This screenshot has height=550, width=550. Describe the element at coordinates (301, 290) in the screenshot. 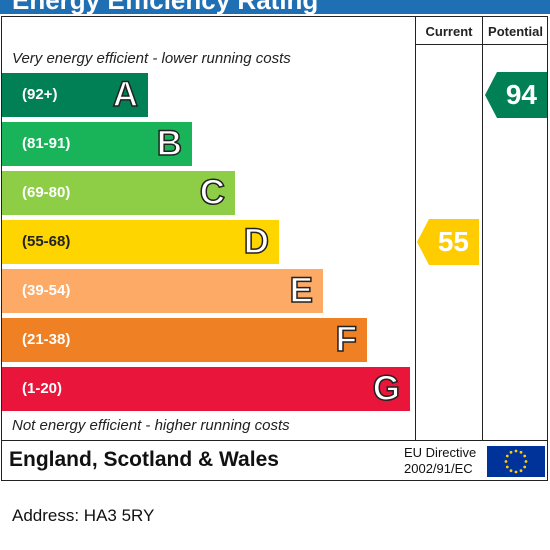

I see `band-letter: E` at that location.